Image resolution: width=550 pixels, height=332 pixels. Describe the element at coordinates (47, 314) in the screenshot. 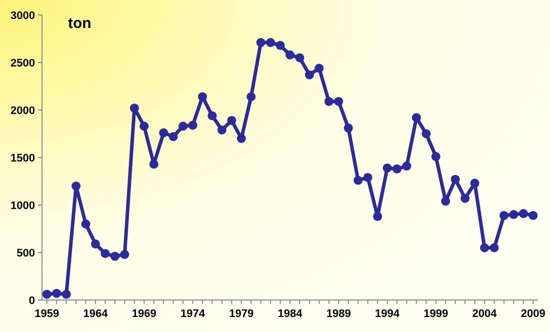

I see `x-tick-label: 1959` at that location.